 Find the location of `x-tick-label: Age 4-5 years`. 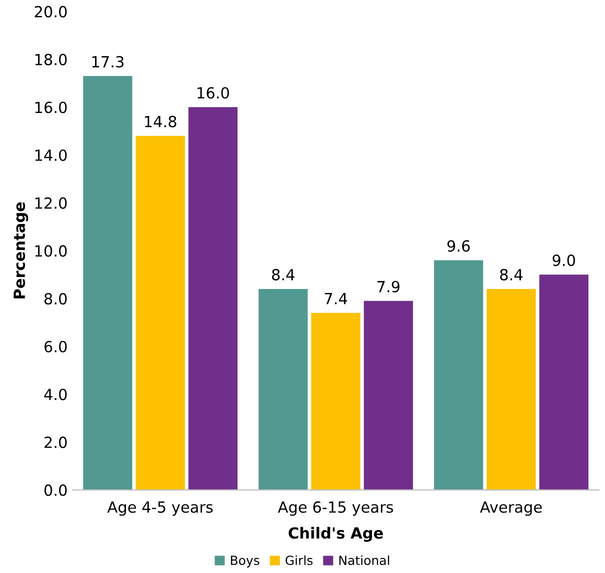

x-tick-label: Age 4-5 years is located at coordinates (160, 508).